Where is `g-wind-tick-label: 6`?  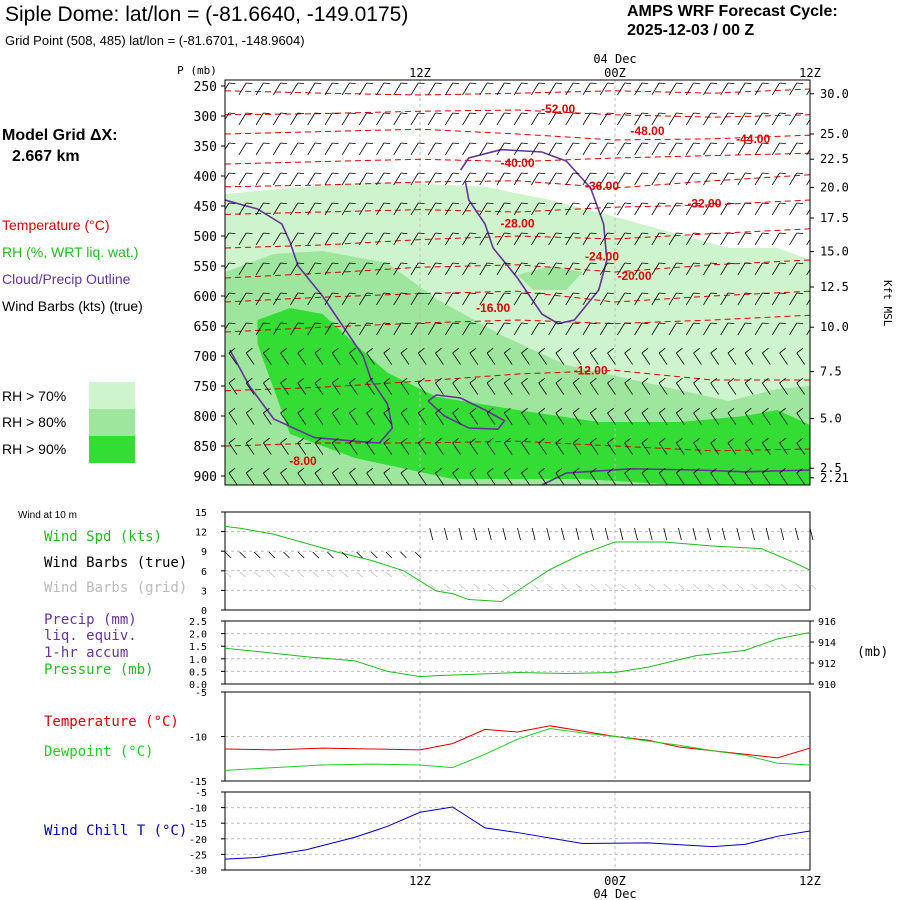 g-wind-tick-label: 6 is located at coordinates (204, 572).